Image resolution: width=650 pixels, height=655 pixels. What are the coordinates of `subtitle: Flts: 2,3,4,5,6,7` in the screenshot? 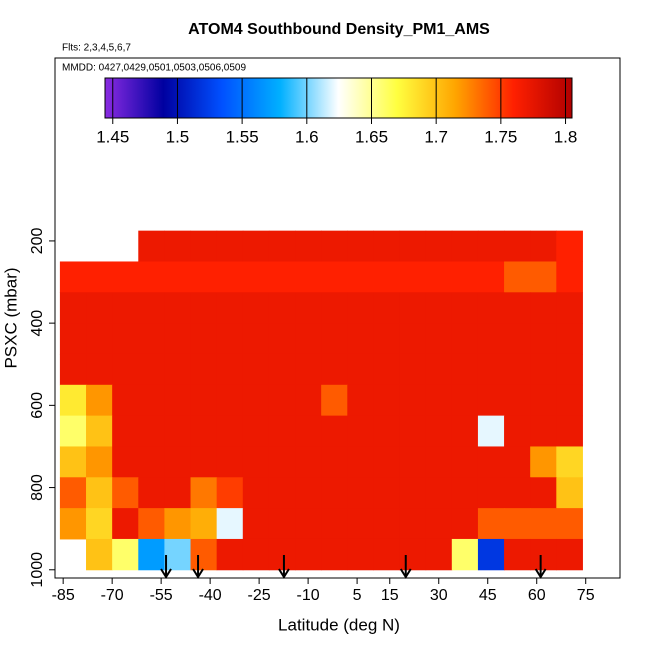 It's located at (96, 48).